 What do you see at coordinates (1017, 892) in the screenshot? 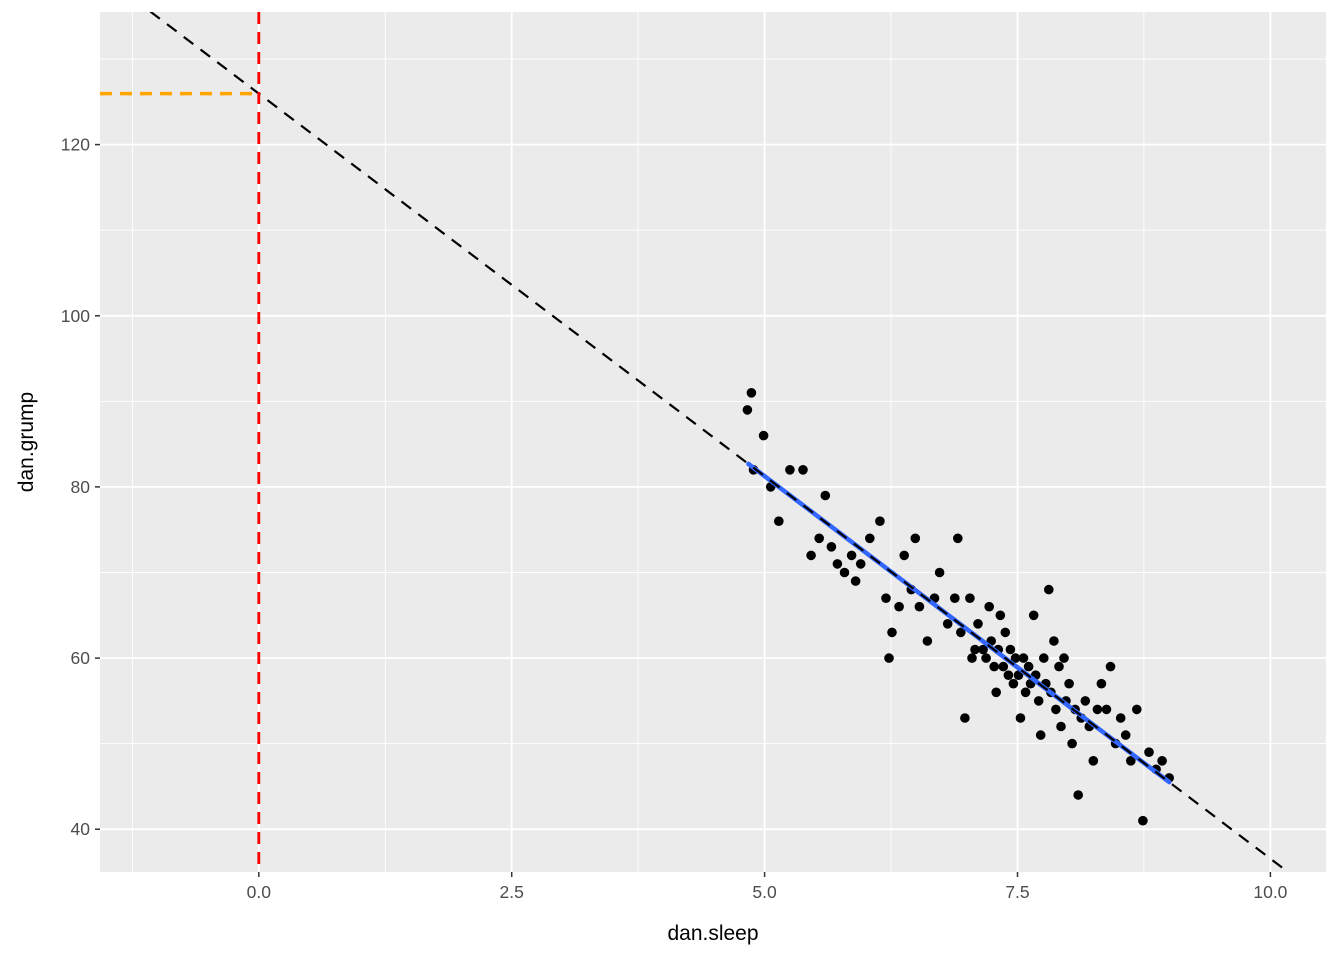
I see `x-tick-label: 7.5` at bounding box center [1017, 892].